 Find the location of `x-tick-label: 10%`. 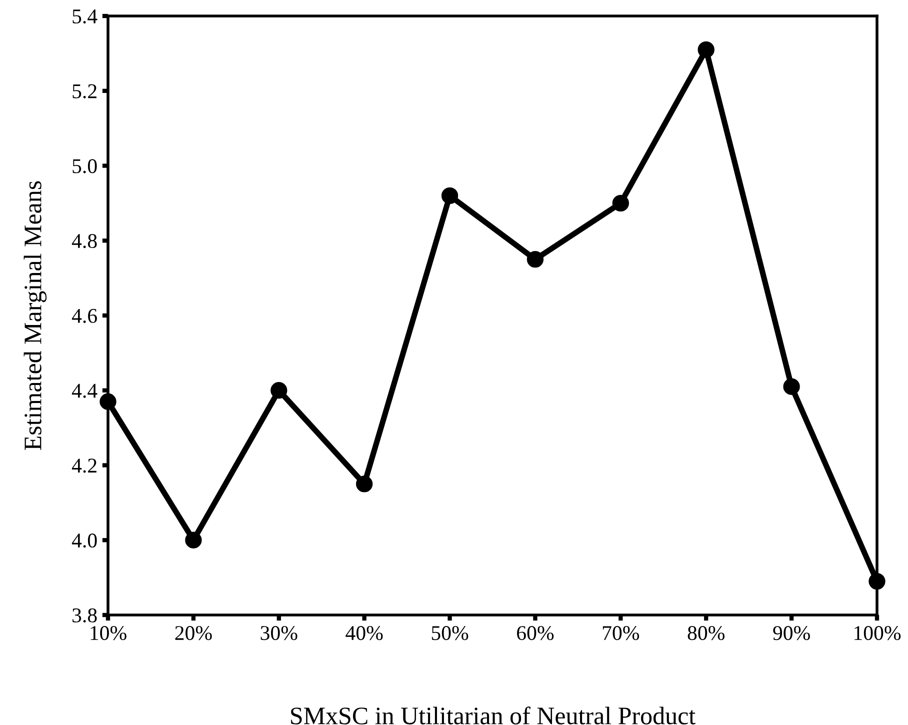

x-tick-label: 10% is located at coordinates (108, 633).